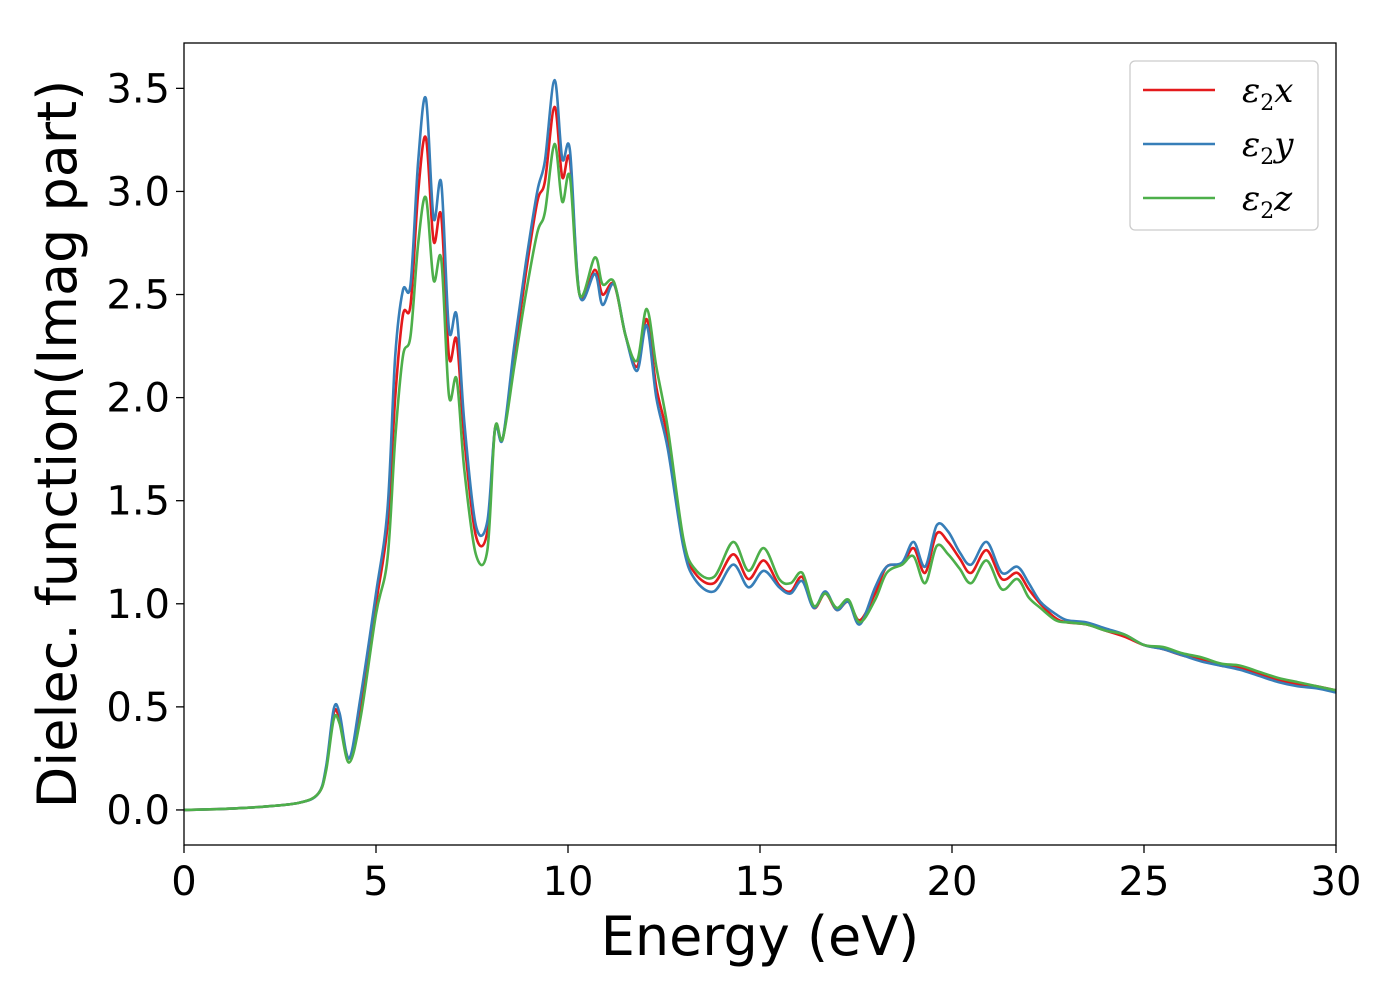  What do you see at coordinates (1144, 882) in the screenshot?
I see `x-tick-label: 25` at bounding box center [1144, 882].